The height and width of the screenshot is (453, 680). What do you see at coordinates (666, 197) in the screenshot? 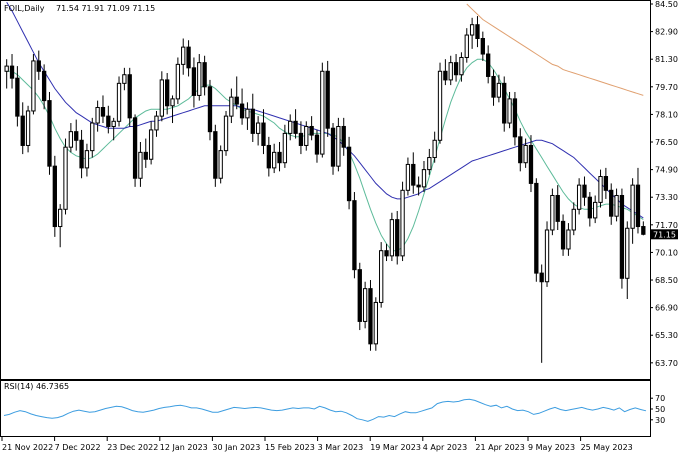
I see `price-tick-label: 73.30` at bounding box center [666, 197].